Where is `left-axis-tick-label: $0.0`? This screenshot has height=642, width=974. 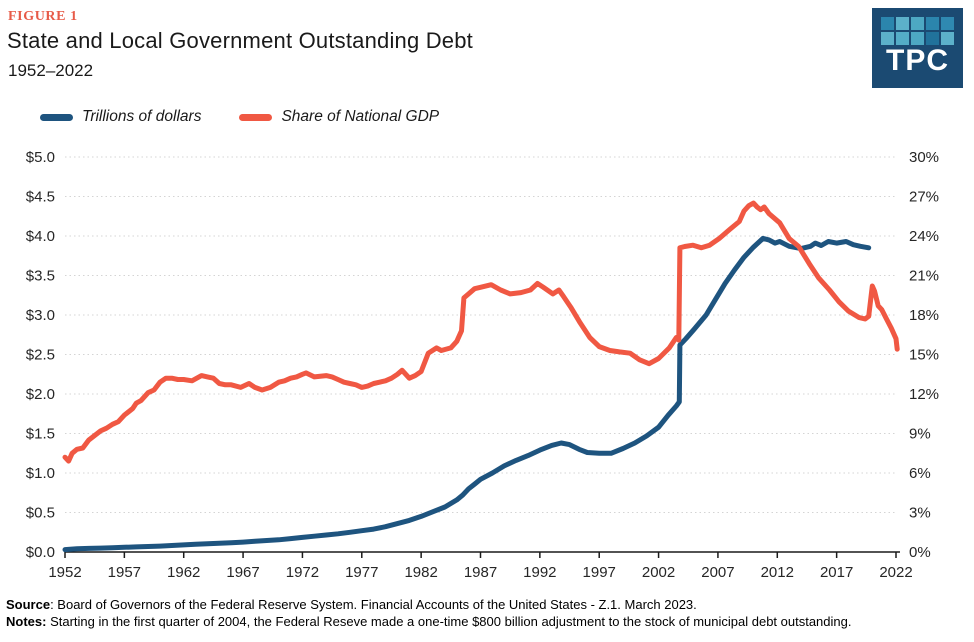
left-axis-tick-label: $0.0 is located at coordinates (40, 552).